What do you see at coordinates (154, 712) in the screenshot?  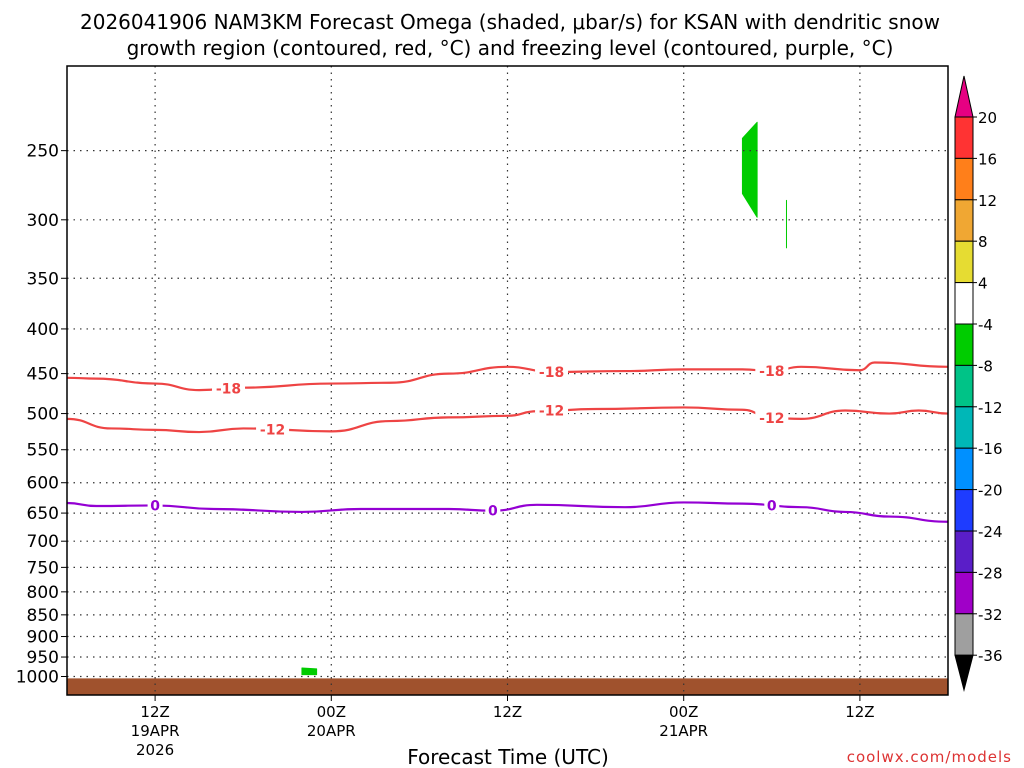 I see `x-tick-label-0: 12Z` at bounding box center [154, 712].